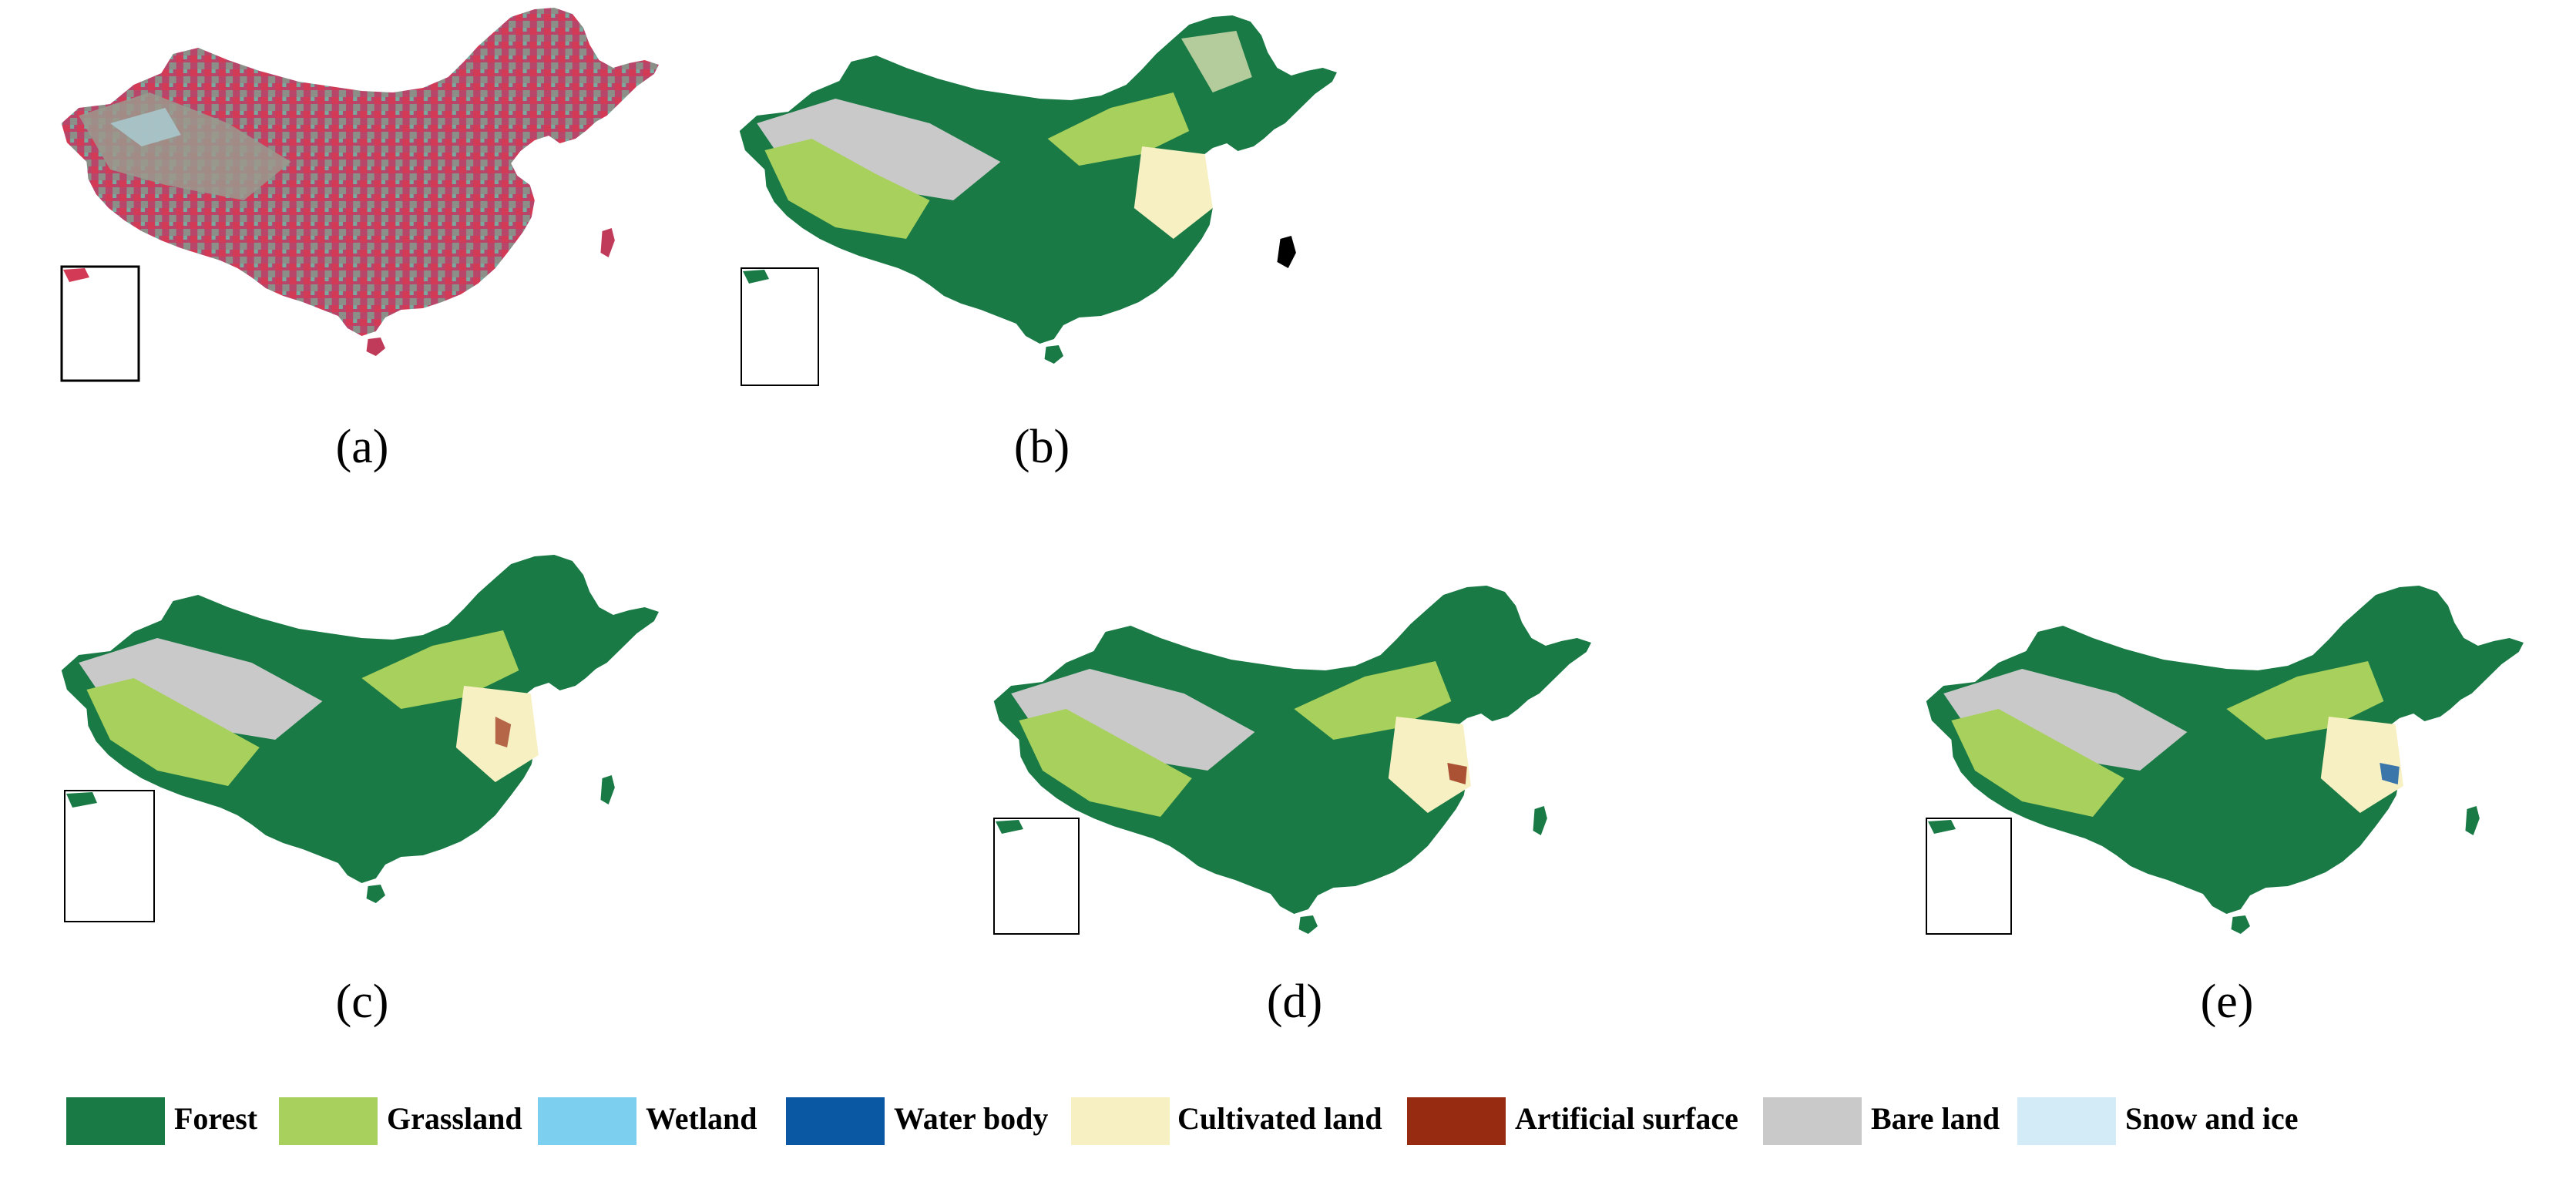 The width and height of the screenshot is (2576, 1199). Describe the element at coordinates (362, 1002) in the screenshot. I see `panel-label-c: (c)` at that location.